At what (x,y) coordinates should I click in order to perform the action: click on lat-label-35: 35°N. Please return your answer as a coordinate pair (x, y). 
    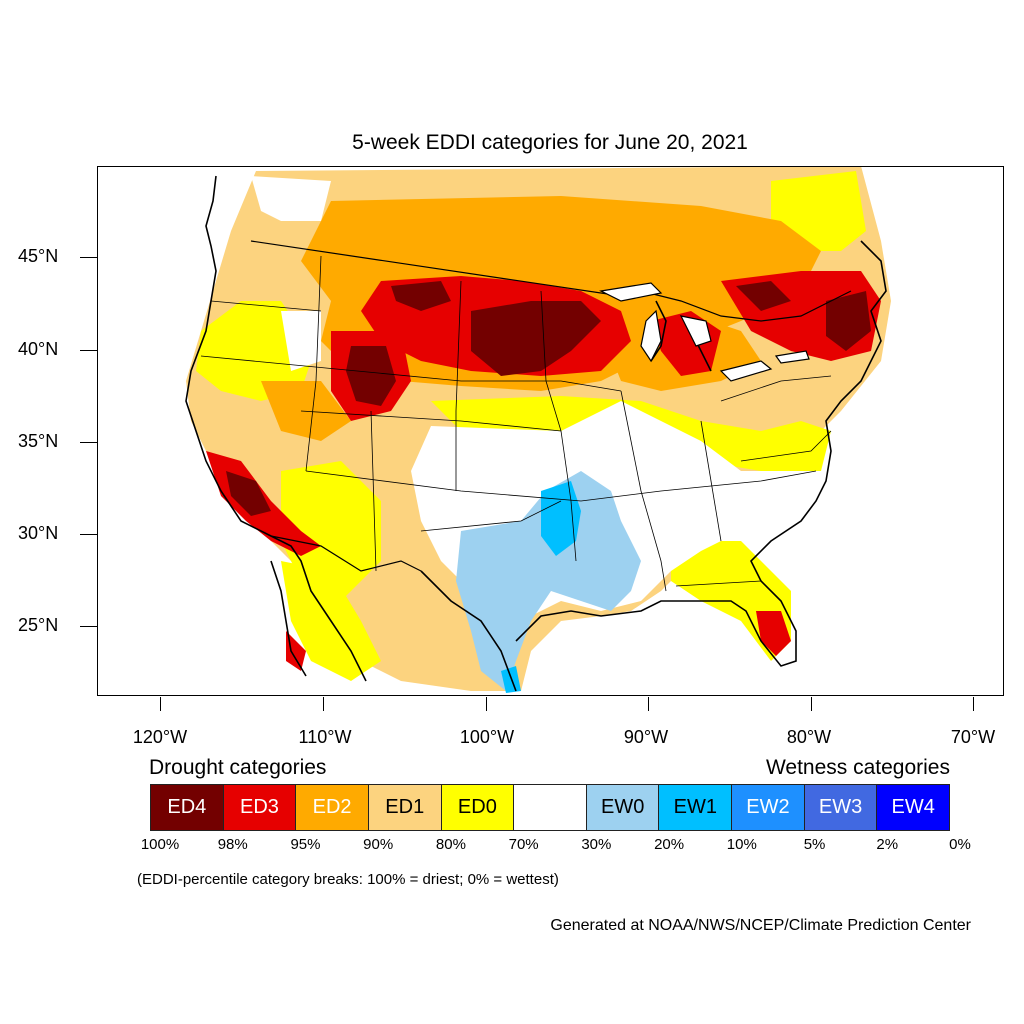
    Looking at the image, I should click on (38, 441).